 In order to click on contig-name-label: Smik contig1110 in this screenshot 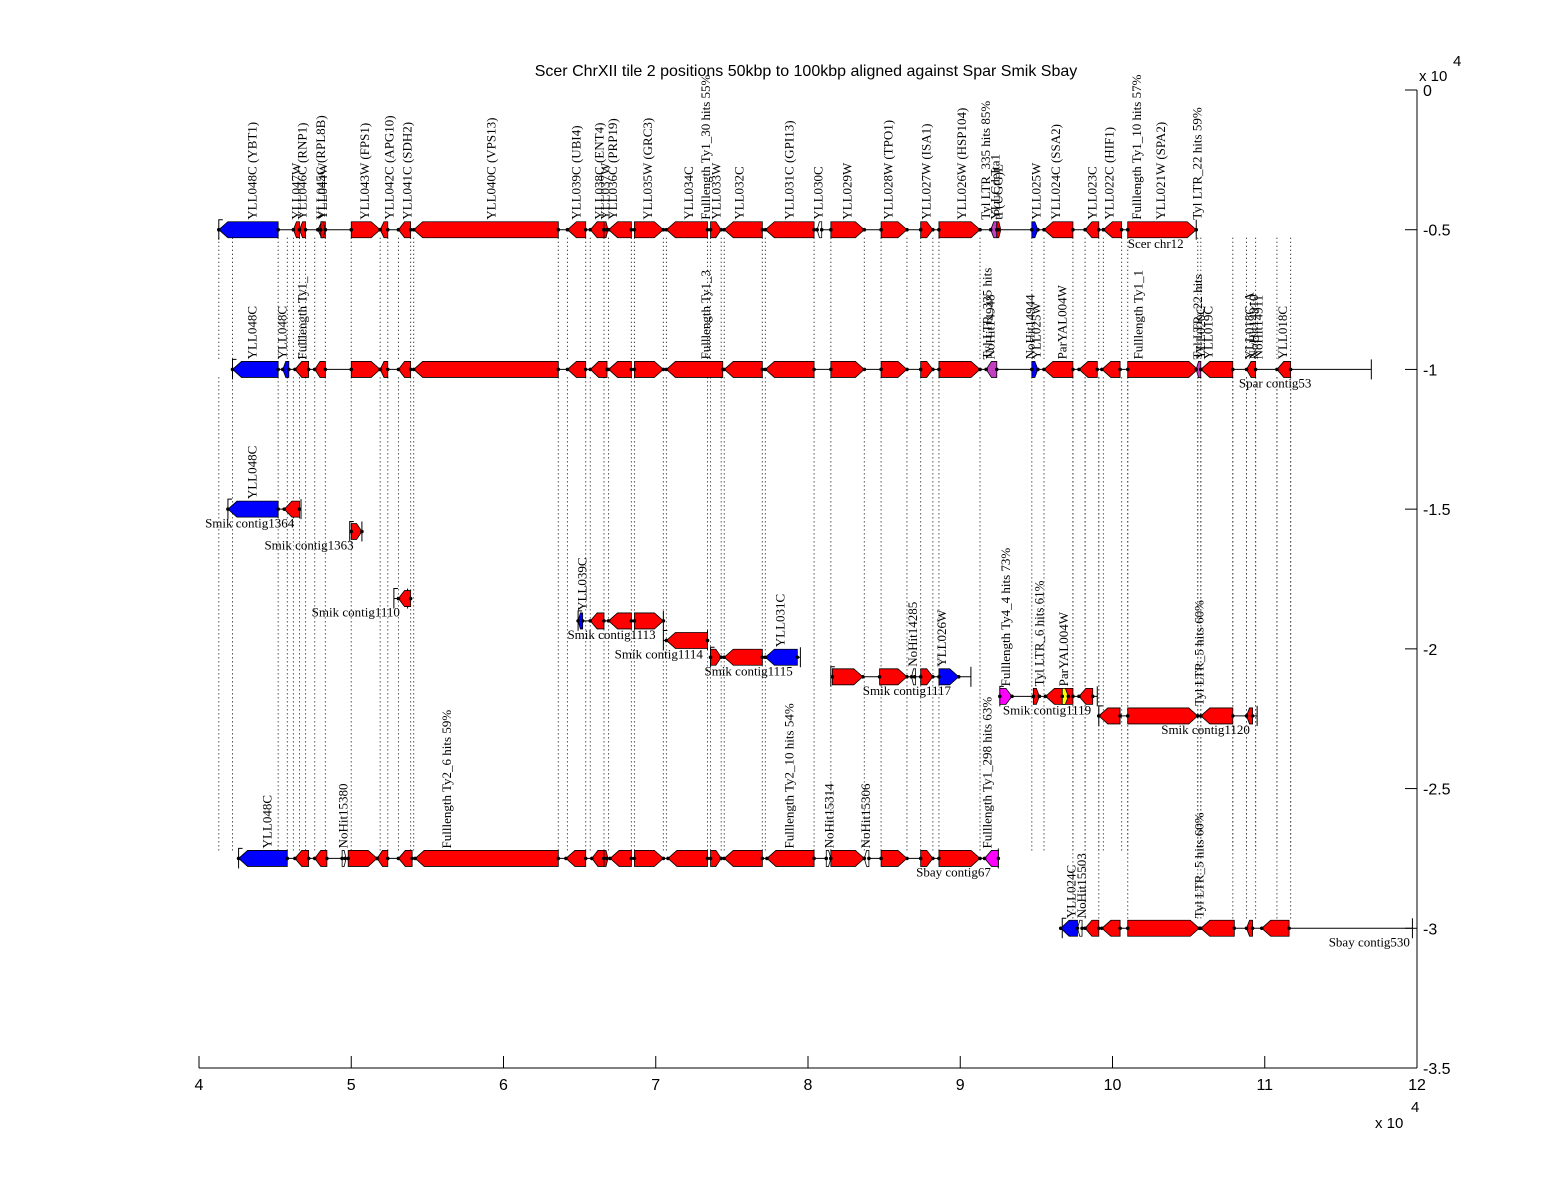, I will do `click(356, 612)`.